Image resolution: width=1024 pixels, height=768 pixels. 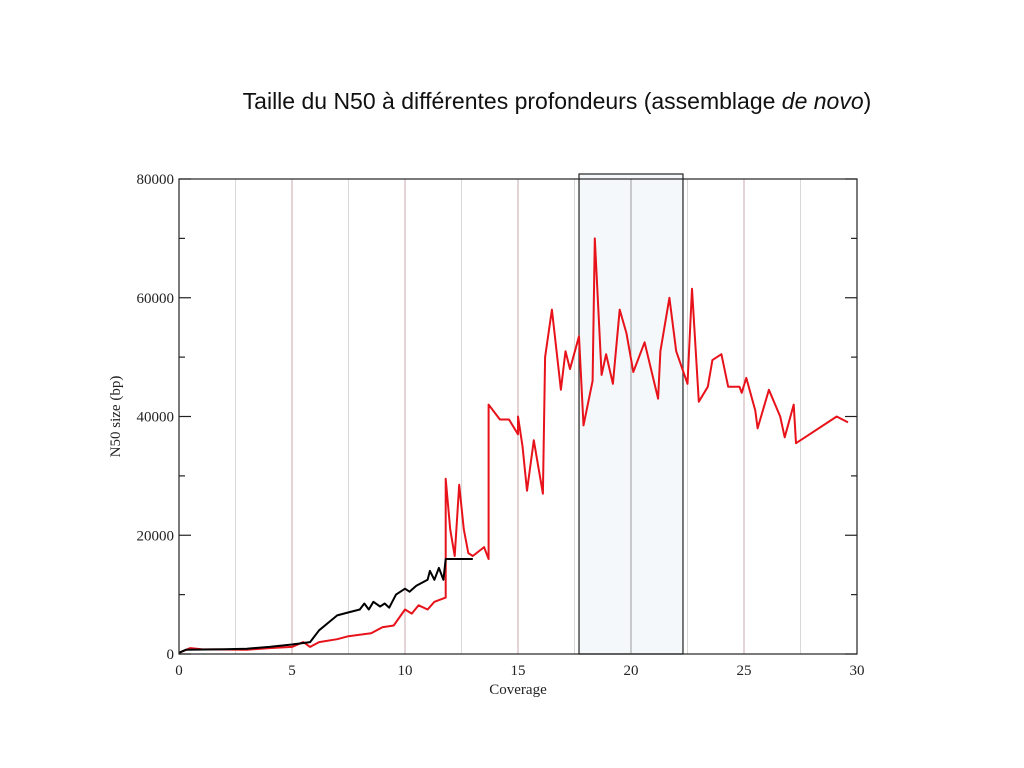 What do you see at coordinates (116, 417) in the screenshot?
I see `y-axis-label: N50 size (bp)` at bounding box center [116, 417].